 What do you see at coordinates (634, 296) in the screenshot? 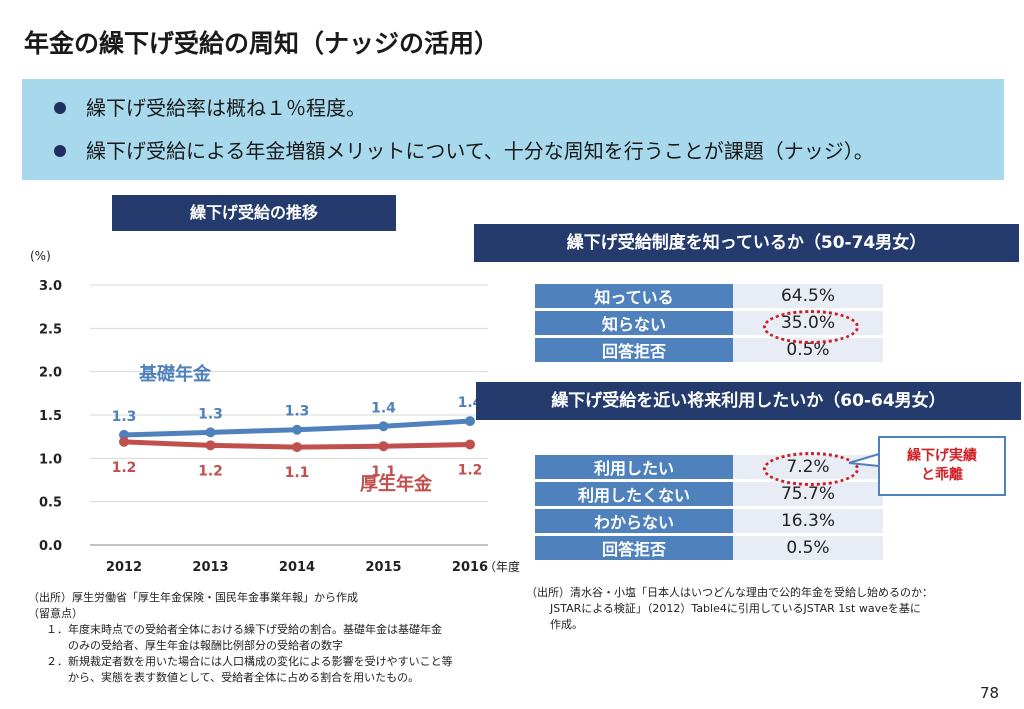
I see `row-label: 知っている` at bounding box center [634, 296].